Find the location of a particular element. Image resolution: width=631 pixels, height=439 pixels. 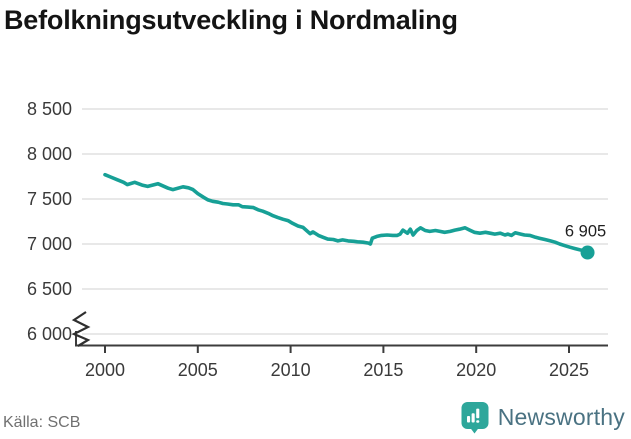

x-tick-label: 2000 is located at coordinates (105, 370).